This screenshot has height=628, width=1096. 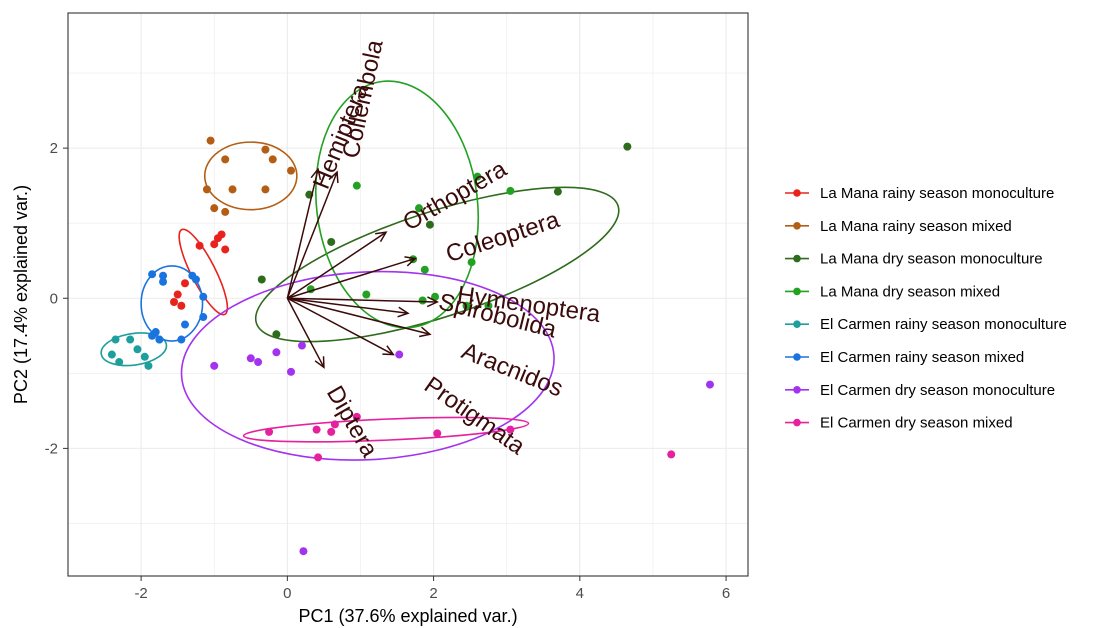 What do you see at coordinates (54, 148) in the screenshot?
I see `y-tick-label: 2` at bounding box center [54, 148].